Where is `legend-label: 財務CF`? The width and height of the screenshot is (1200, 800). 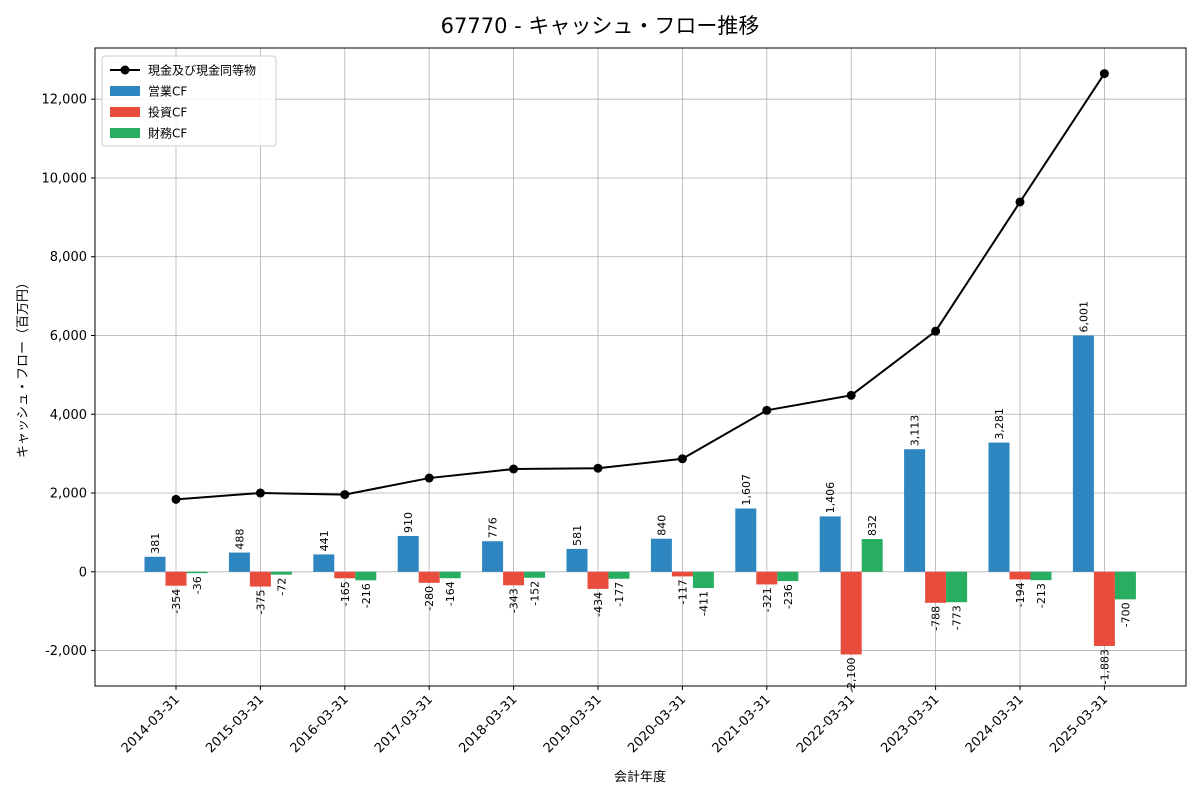
legend-label: 財務CF is located at coordinates (167, 133).